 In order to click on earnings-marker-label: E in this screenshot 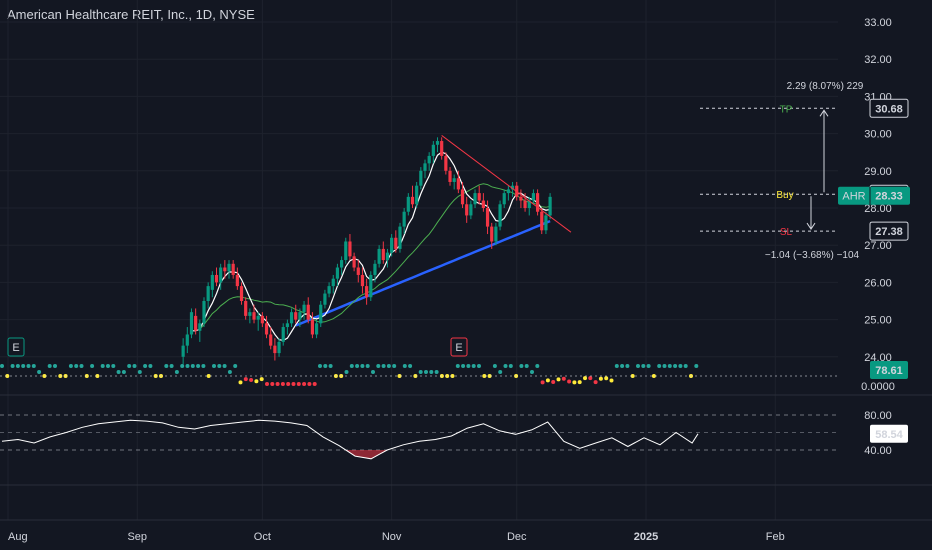, I will do `click(15, 348)`.